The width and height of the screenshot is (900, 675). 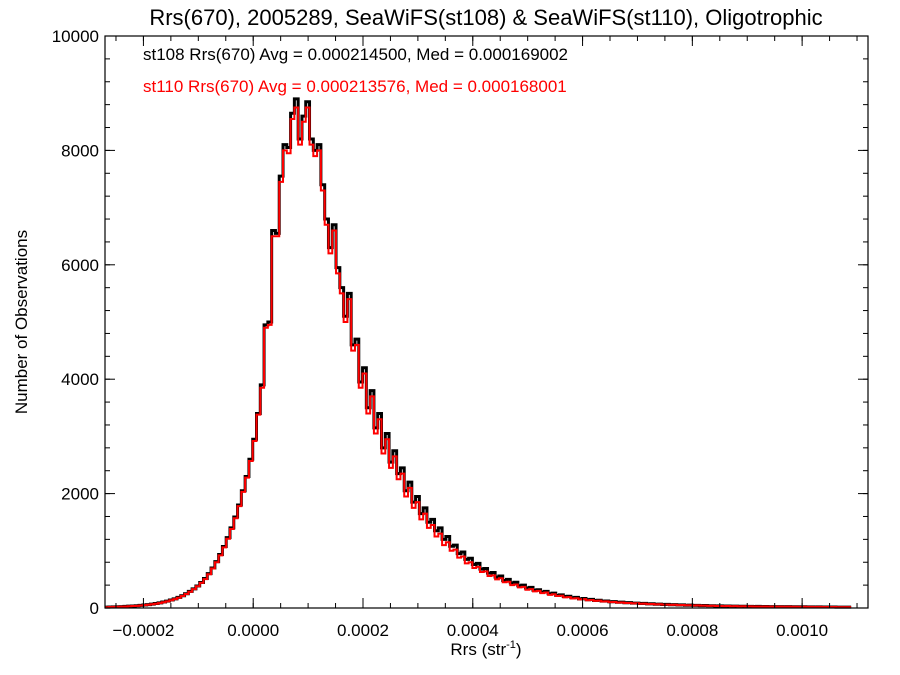 I want to click on x-axis-label-end: ), so click(x=519, y=649).